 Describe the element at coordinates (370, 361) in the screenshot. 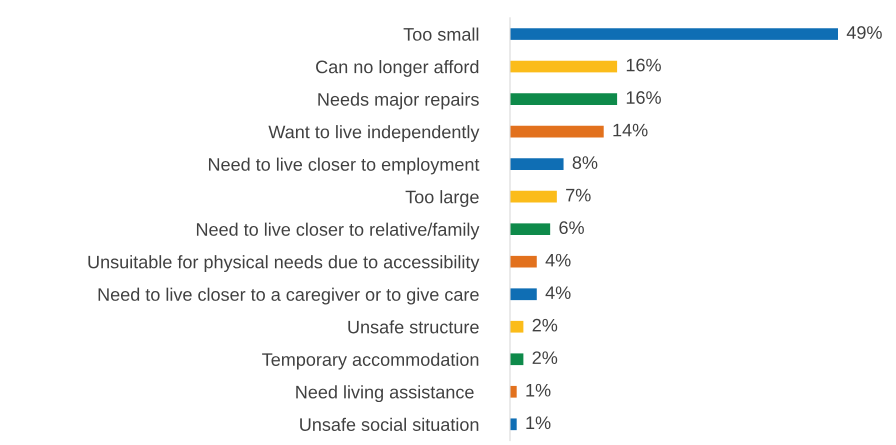

I see `y-tick-label: Temporary accommodation` at that location.